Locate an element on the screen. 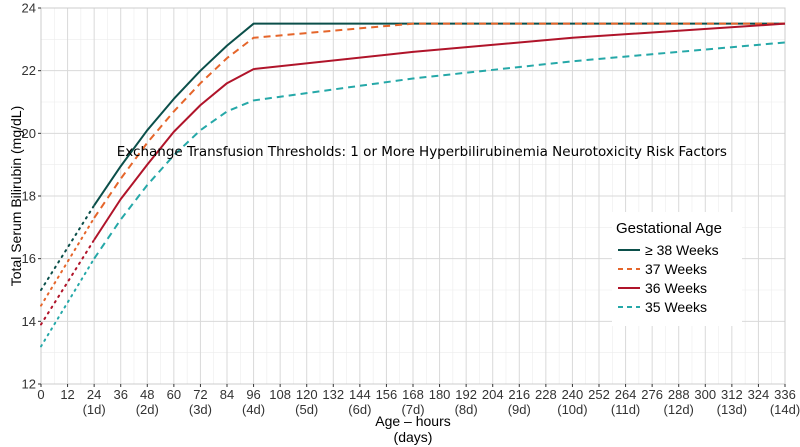 This screenshot has height=447, width=800. y-tick-label: 18 is located at coordinates (29, 196).